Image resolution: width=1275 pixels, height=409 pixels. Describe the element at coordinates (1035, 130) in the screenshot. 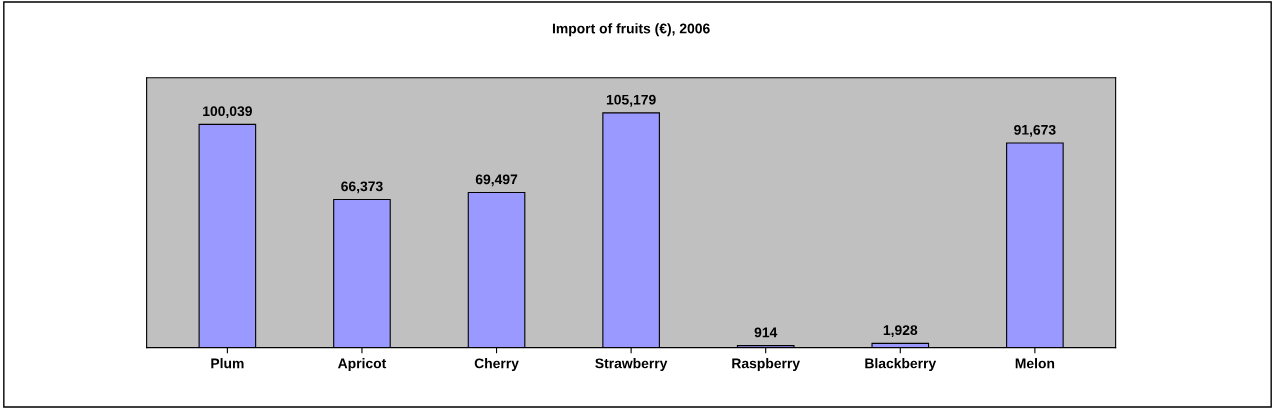

I see `data-label: 91,673` at that location.